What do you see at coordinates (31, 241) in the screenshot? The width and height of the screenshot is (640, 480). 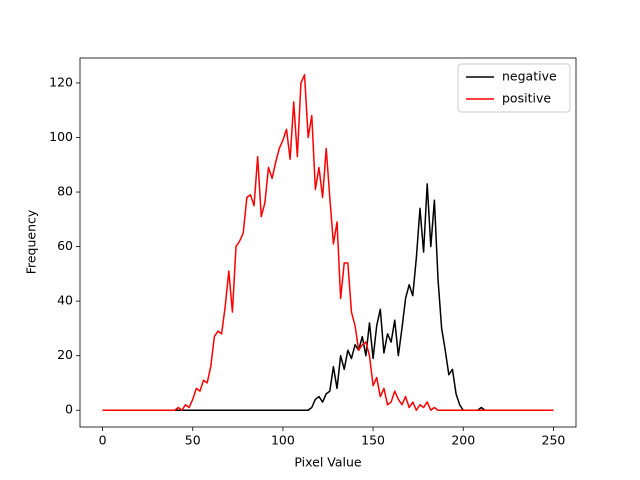 I see `y-axis-label: Frequency` at bounding box center [31, 241].